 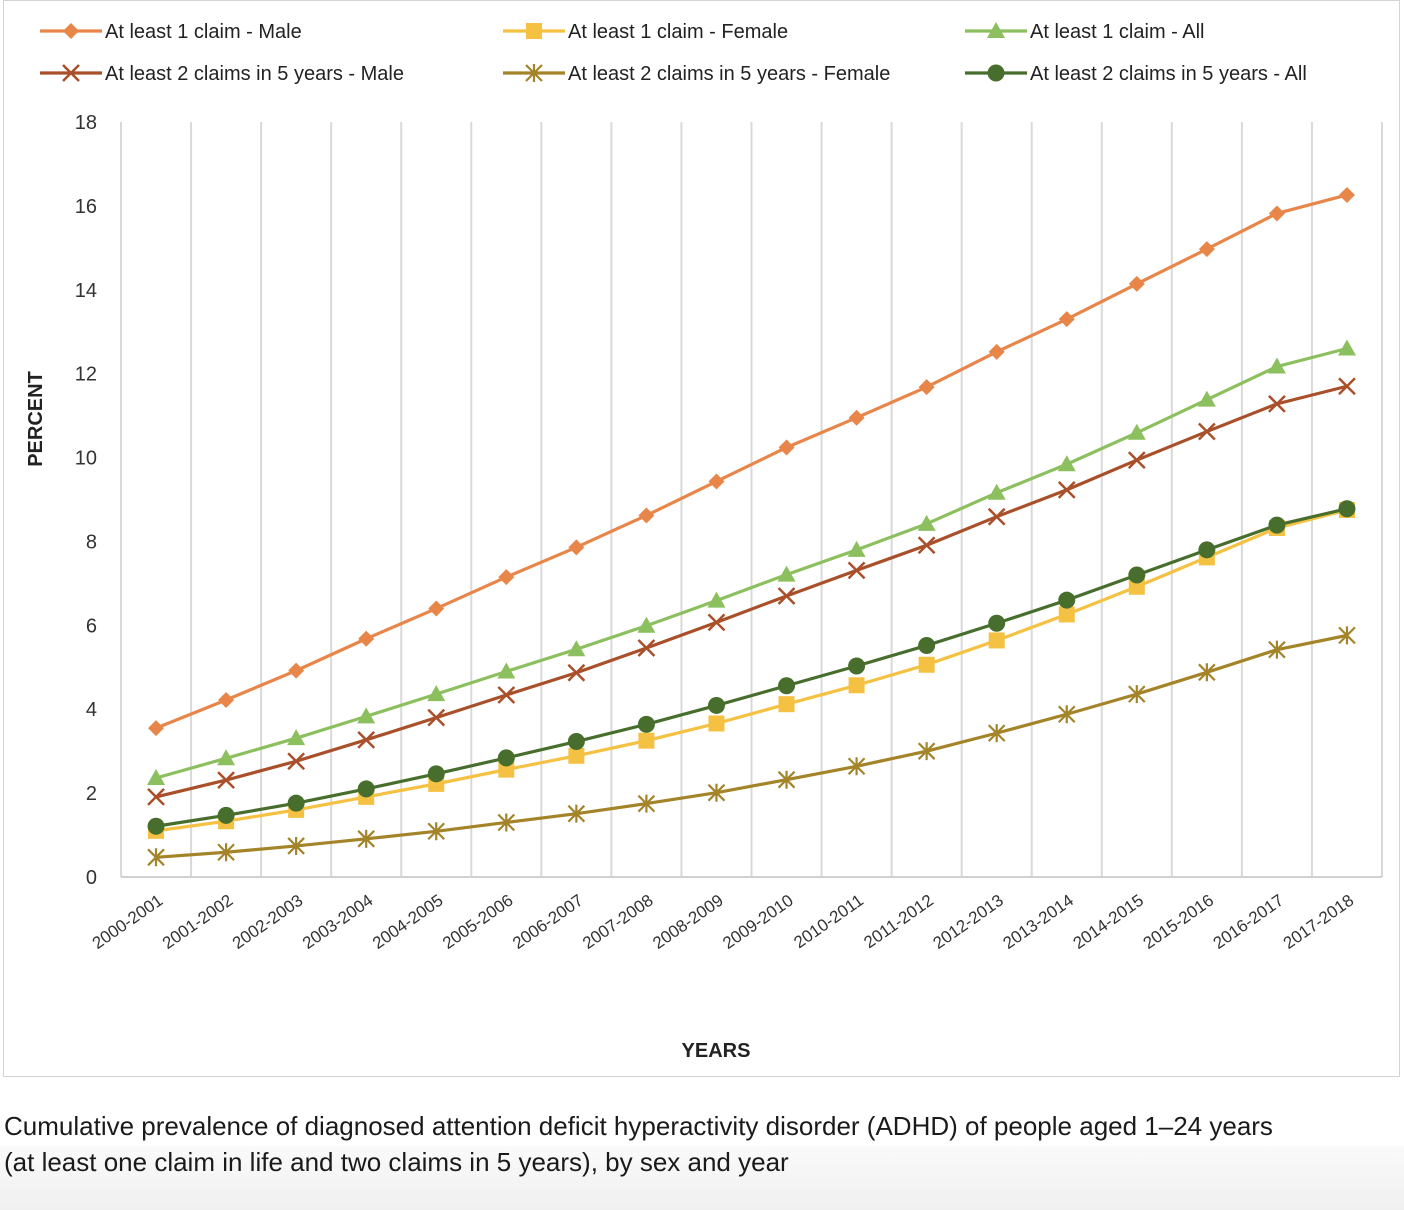 What do you see at coordinates (91, 710) in the screenshot?
I see `y-tick-label: 4` at bounding box center [91, 710].